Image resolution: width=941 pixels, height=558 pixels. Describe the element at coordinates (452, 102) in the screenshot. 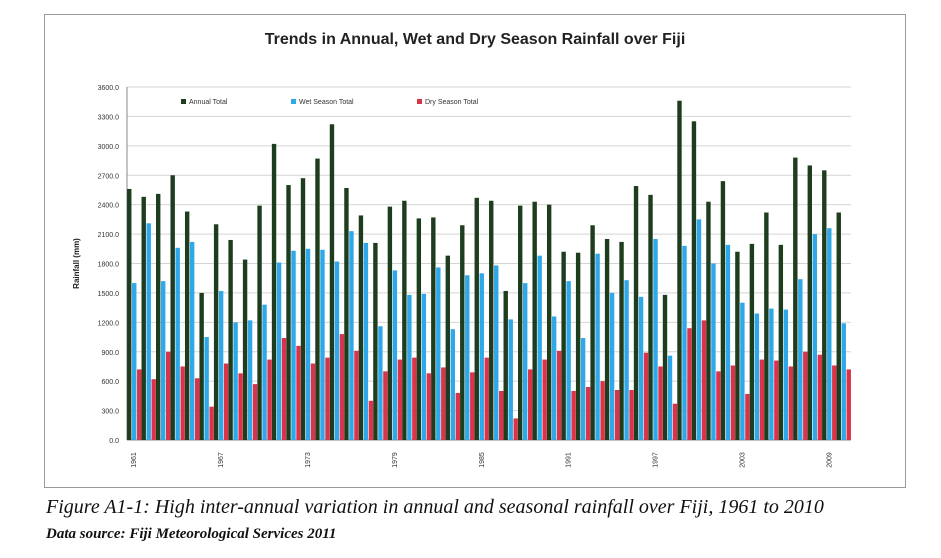

I see `legend-label: Dry Season Total` at that location.